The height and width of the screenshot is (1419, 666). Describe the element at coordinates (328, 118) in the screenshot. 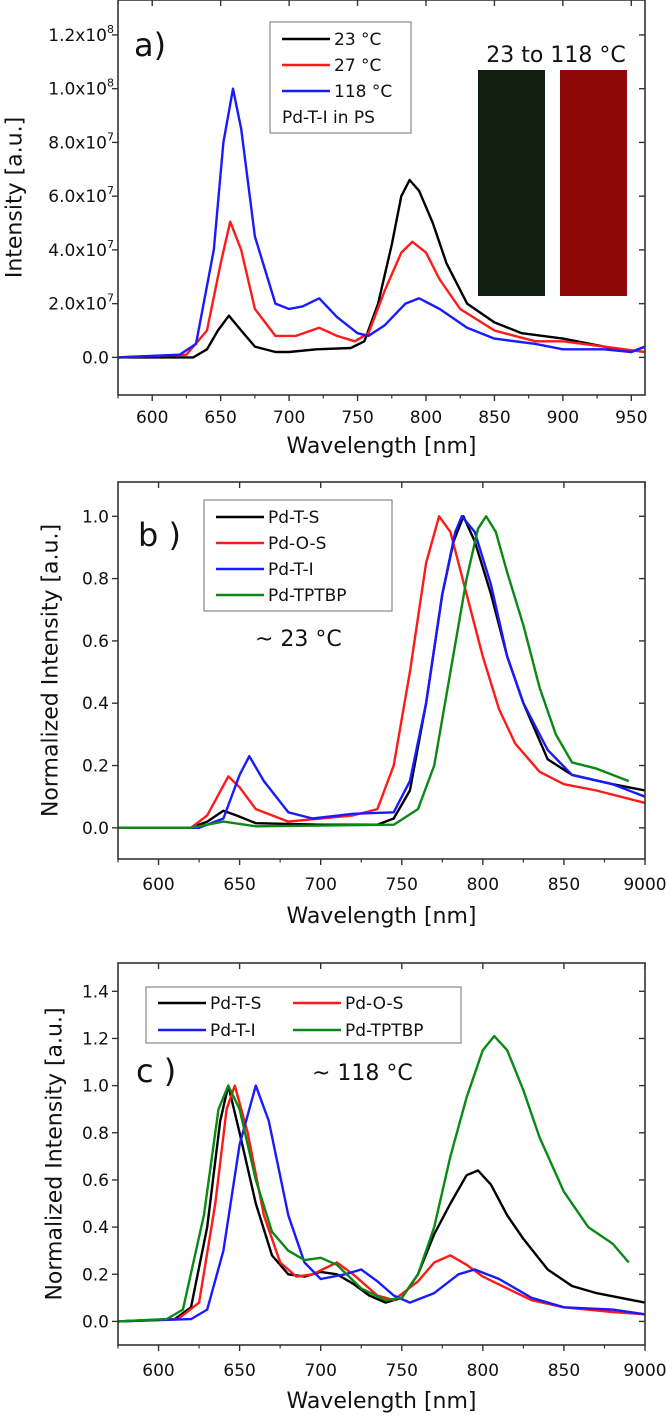

I see `legend-note: Pd-T-I in PS` at that location.